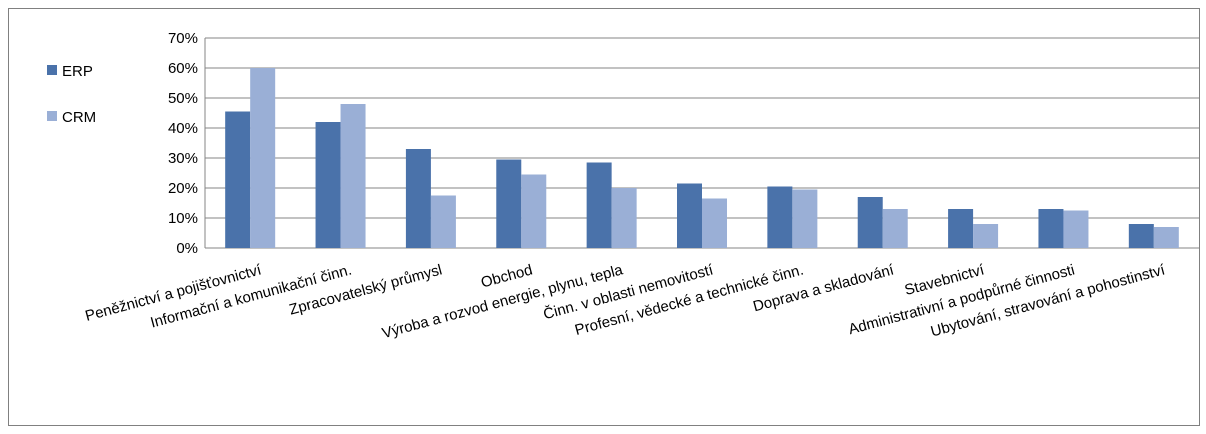 The width and height of the screenshot is (1206, 434). Describe the element at coordinates (79, 117) in the screenshot. I see `legend-label-crm: CRM` at that location.